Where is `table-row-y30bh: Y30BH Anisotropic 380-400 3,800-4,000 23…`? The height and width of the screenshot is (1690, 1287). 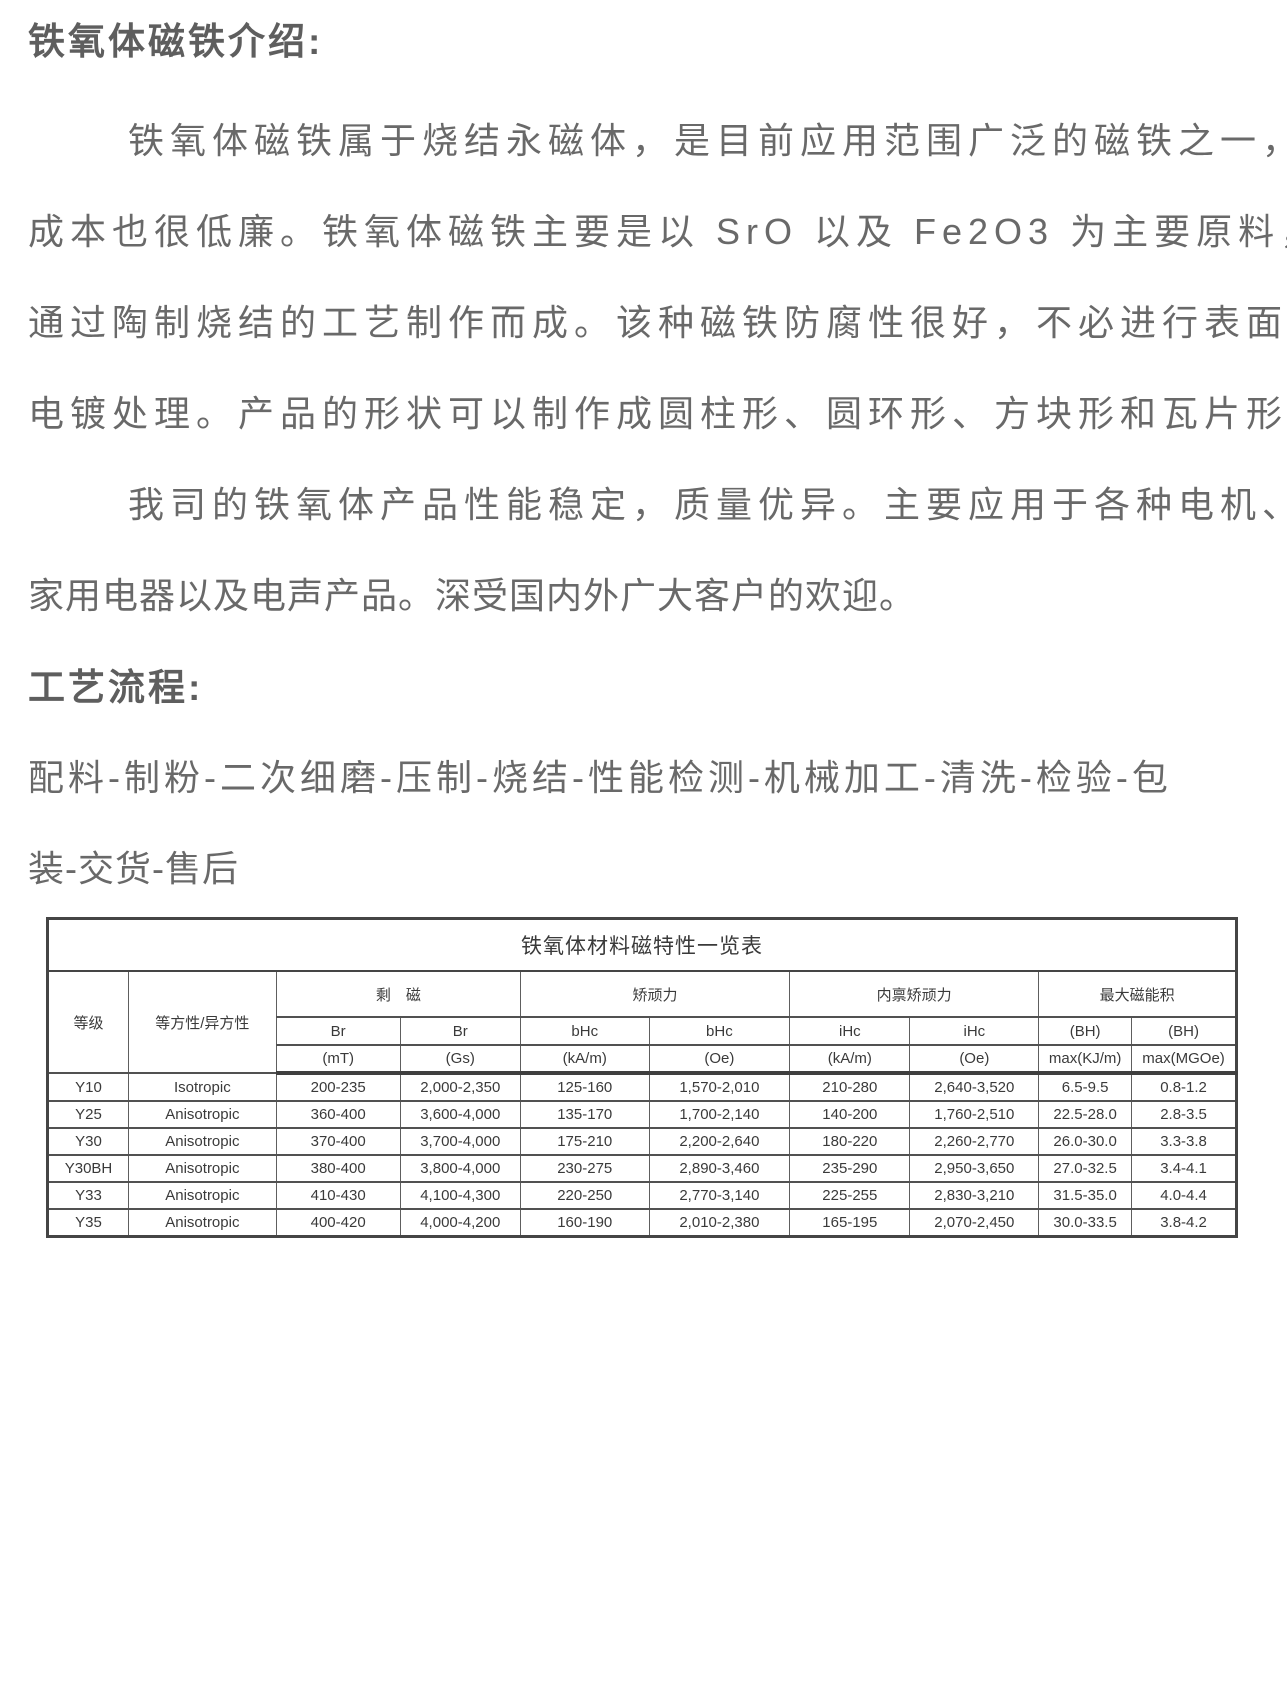
table-row-y30bh: Y30BH Anisotropic 380-400 3,800-4,000 23… is located at coordinates (642, 1168).